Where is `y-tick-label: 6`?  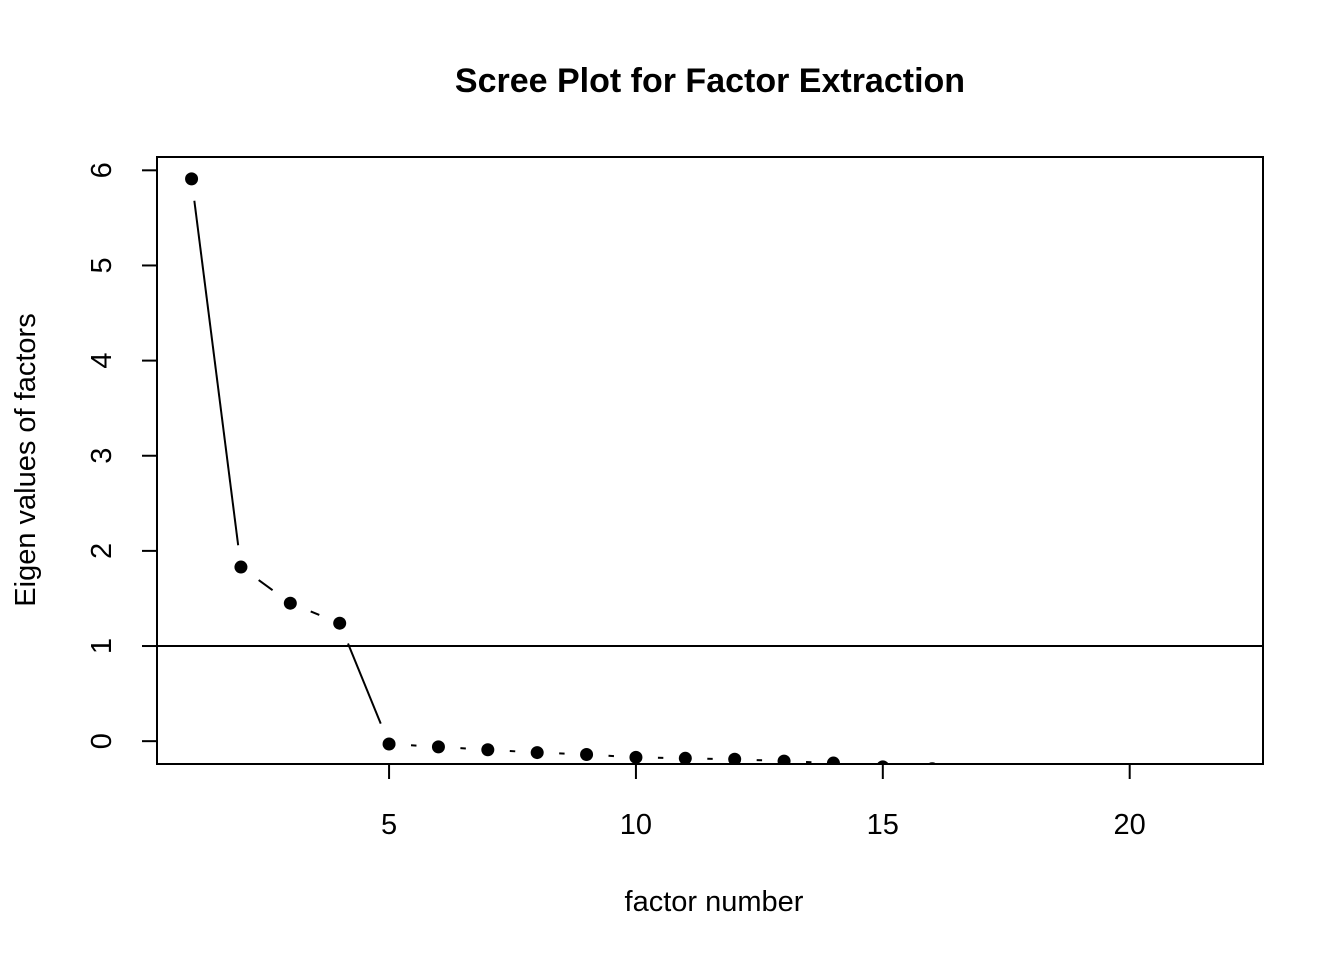 y-tick-label: 6 is located at coordinates (102, 170).